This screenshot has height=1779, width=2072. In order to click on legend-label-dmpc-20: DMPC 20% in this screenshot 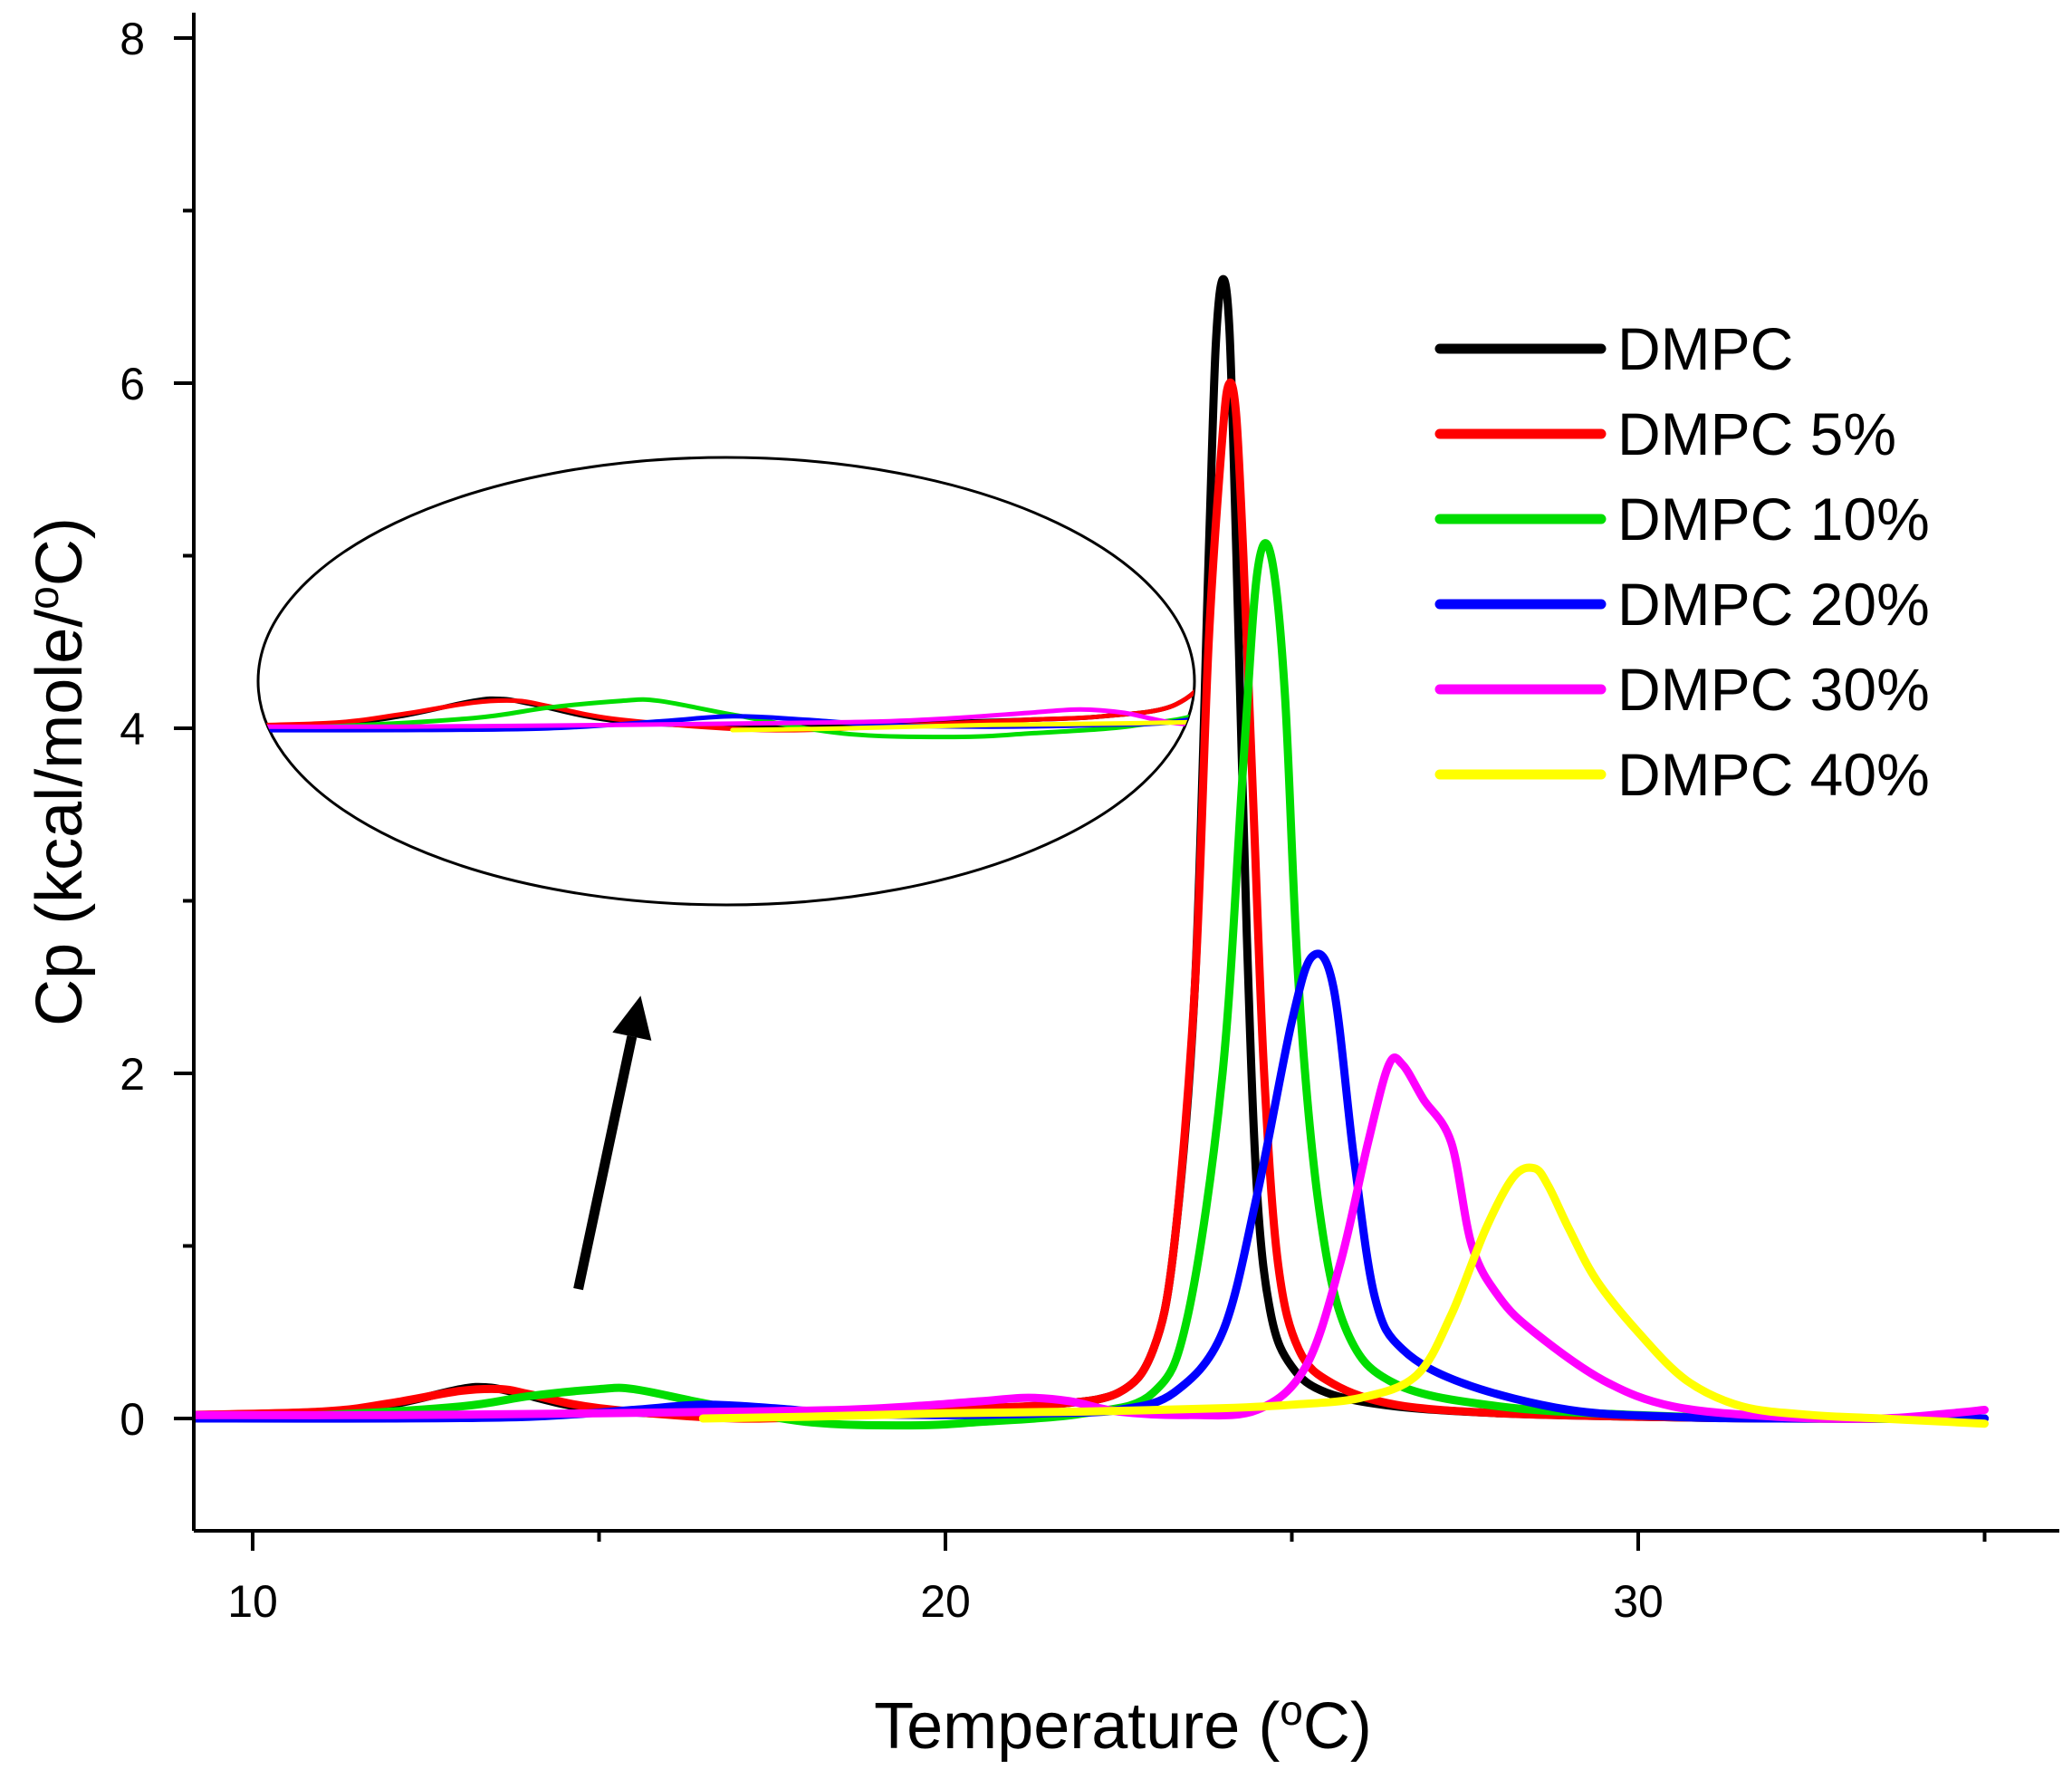, I will do `click(1774, 604)`.